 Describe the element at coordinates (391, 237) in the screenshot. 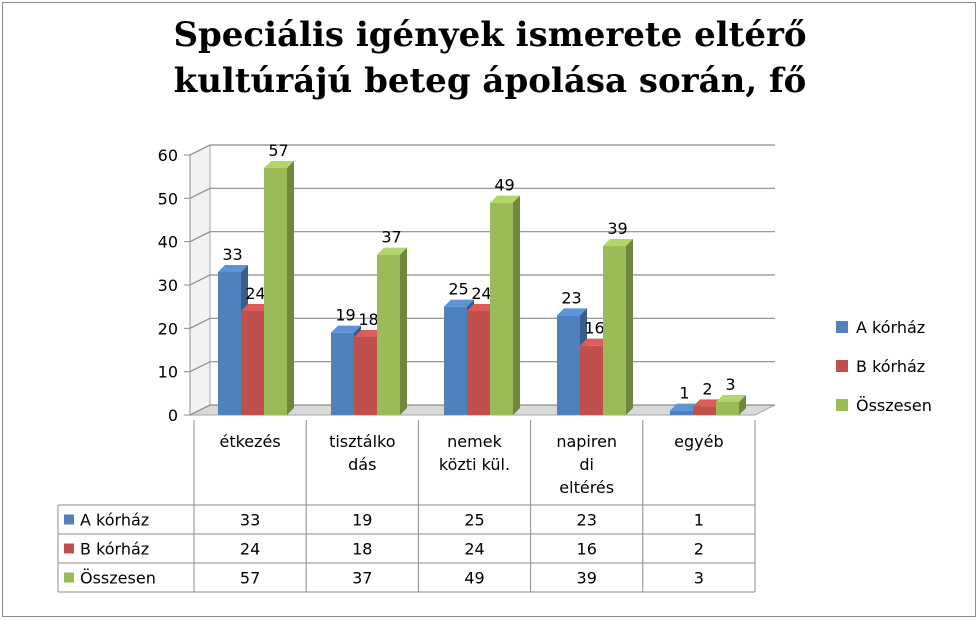

I see `data-label: 37` at that location.